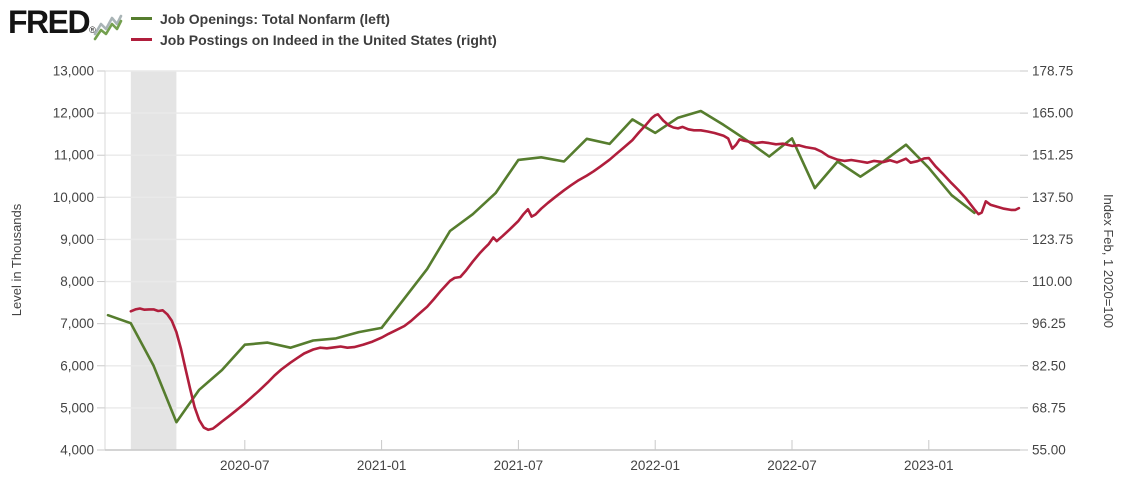 This screenshot has height=487, width=1136. I want to click on x-axis-tick-label: 2021-07, so click(519, 465).